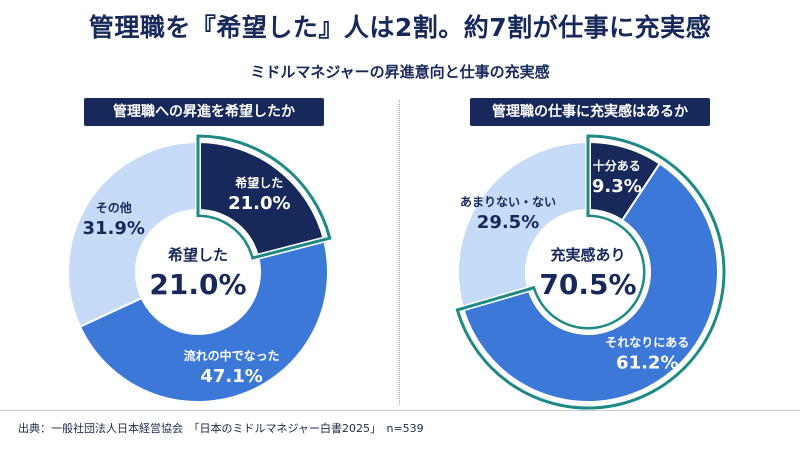  What do you see at coordinates (114, 207) in the screenshot?
I see `slice-label: その他` at bounding box center [114, 207].